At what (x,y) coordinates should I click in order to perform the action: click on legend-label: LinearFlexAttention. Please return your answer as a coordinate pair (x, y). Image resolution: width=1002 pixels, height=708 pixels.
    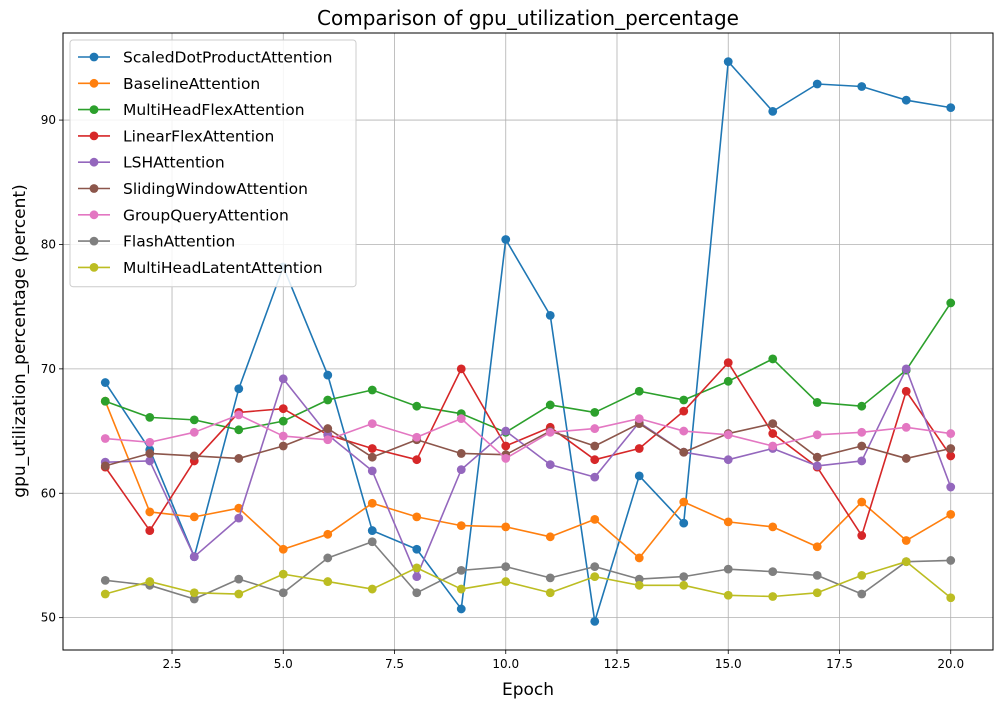
    Looking at the image, I should click on (198, 136).